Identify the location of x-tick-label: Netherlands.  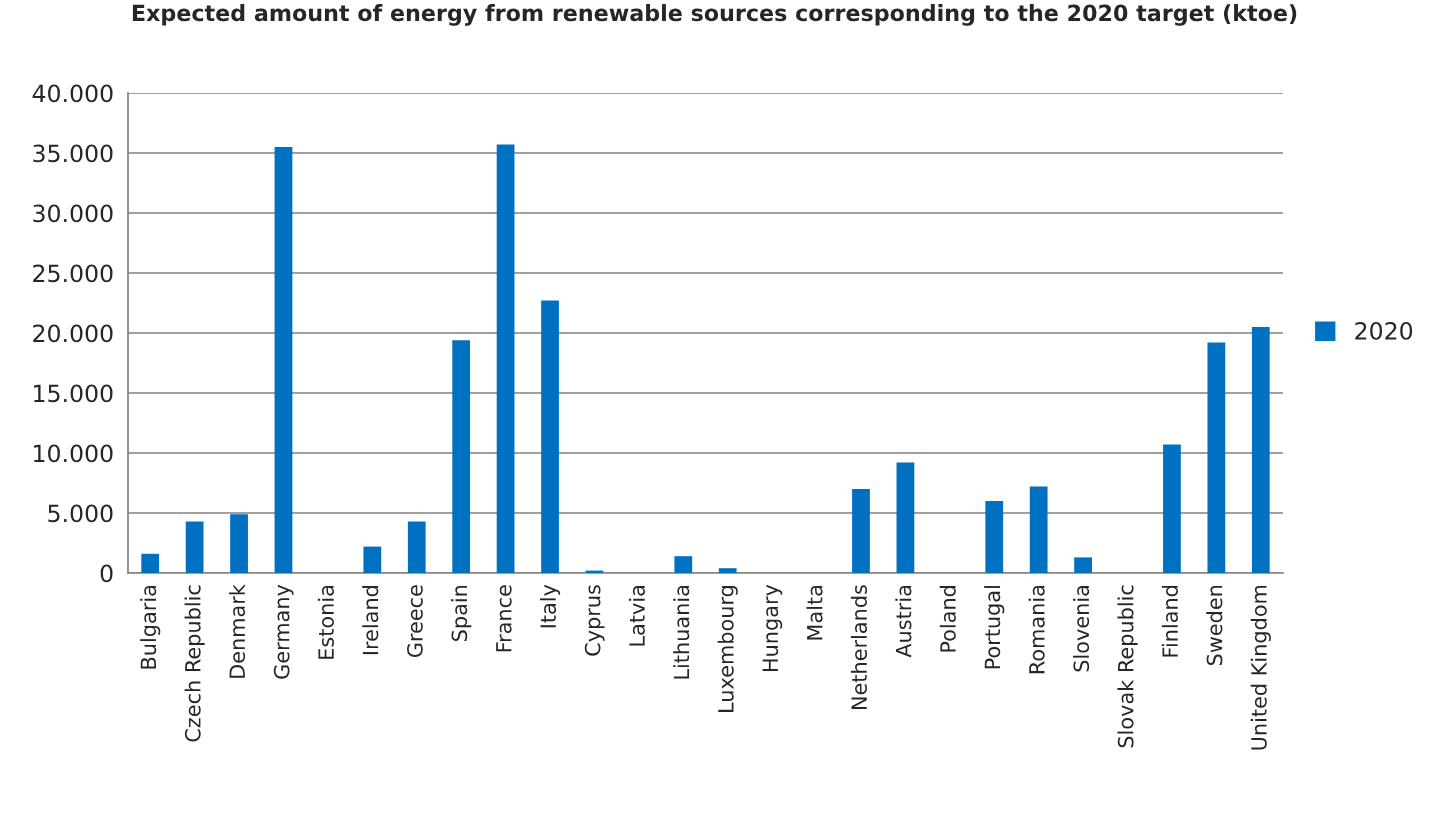
(859, 647).